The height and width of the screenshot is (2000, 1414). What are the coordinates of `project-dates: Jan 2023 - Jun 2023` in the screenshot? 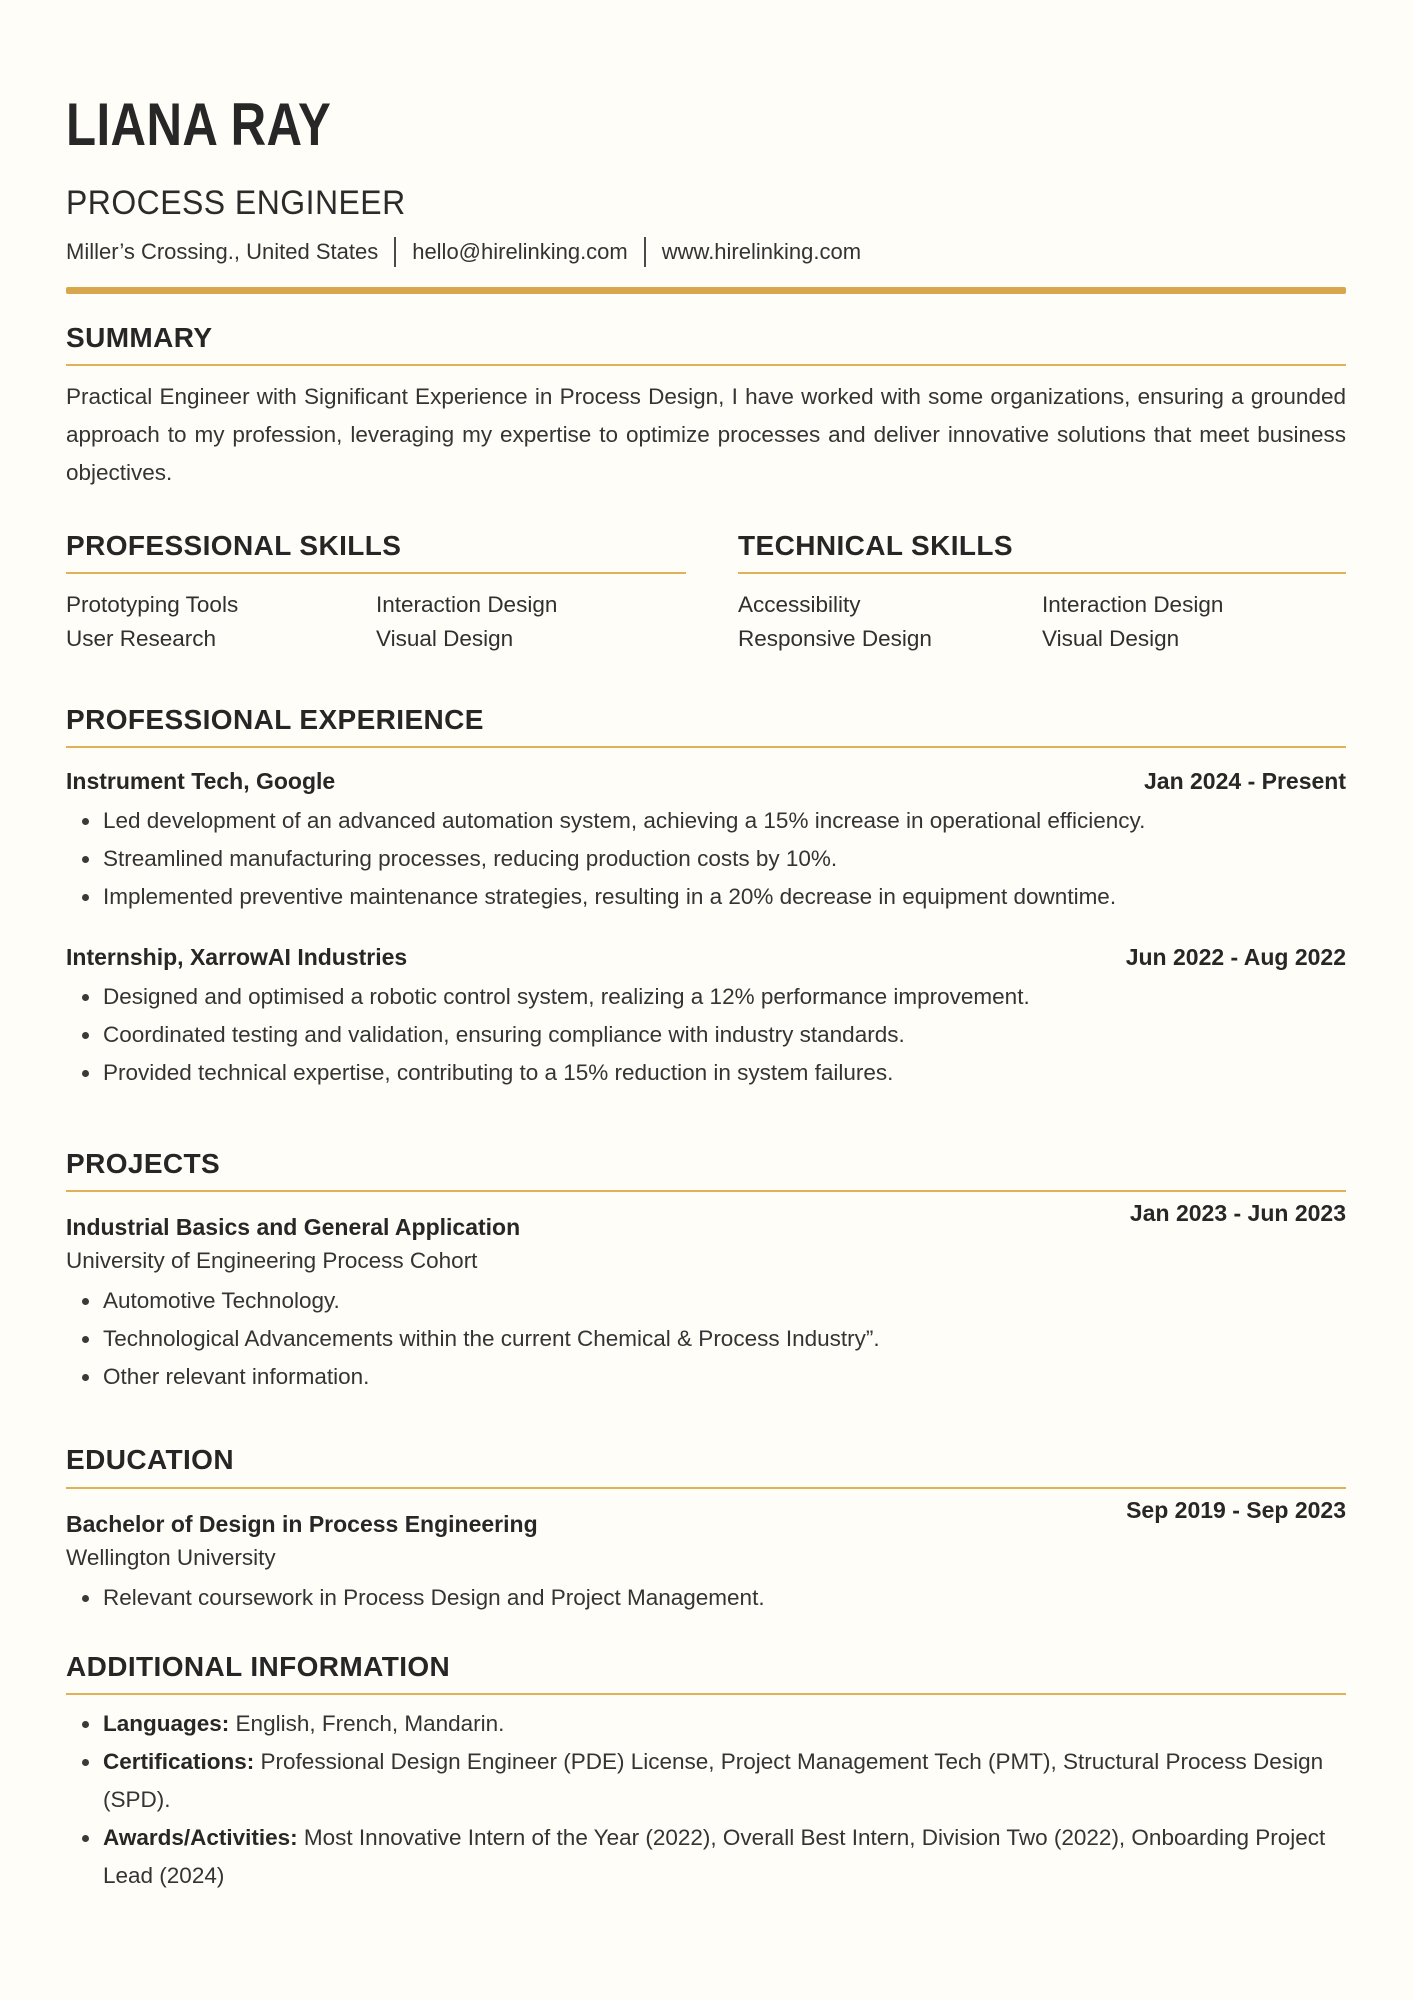 It's located at (1237, 1213).